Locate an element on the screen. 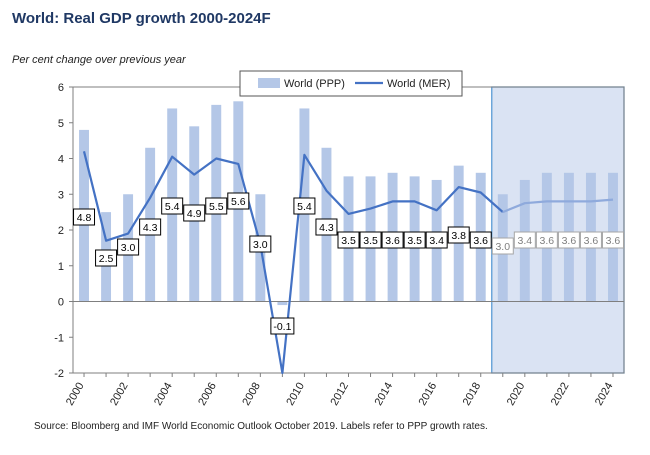 Image resolution: width=650 pixels, height=455 pixels. data-label-box-2000 is located at coordinates (84, 217).